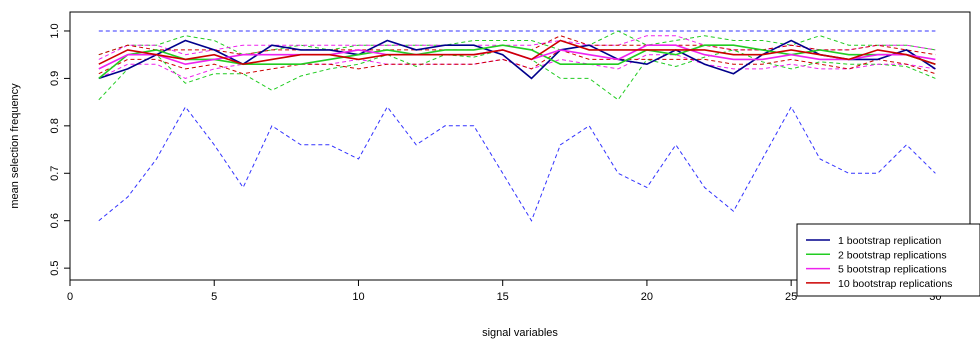  I want to click on y-tick-label: 0.9, so click(55, 78).